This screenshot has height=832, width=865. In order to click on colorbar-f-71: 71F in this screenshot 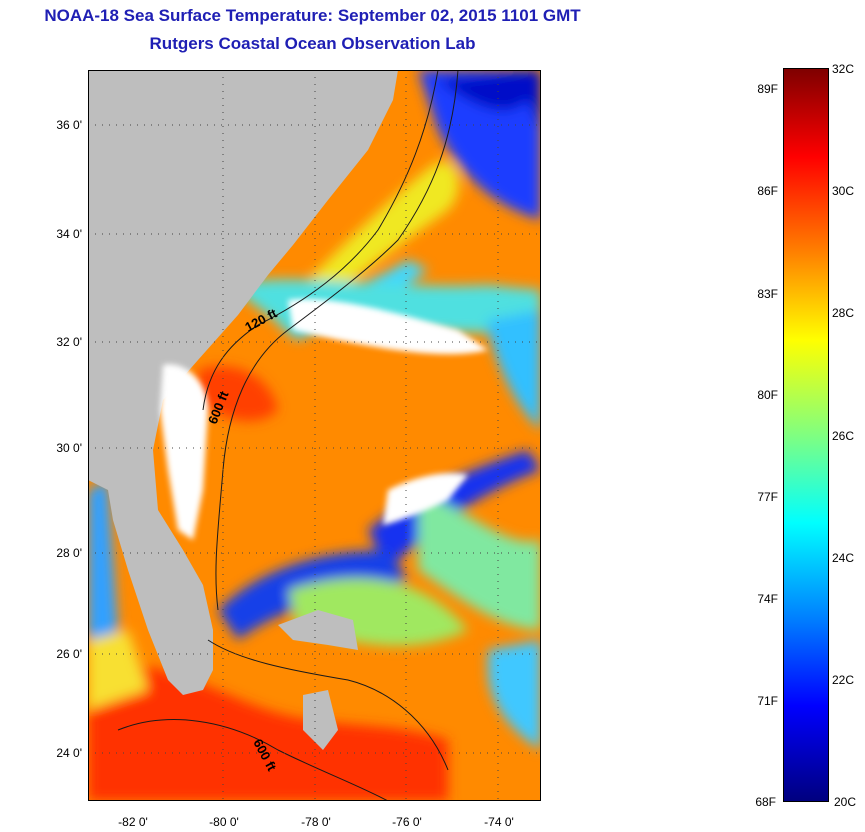, I will do `click(767, 701)`.